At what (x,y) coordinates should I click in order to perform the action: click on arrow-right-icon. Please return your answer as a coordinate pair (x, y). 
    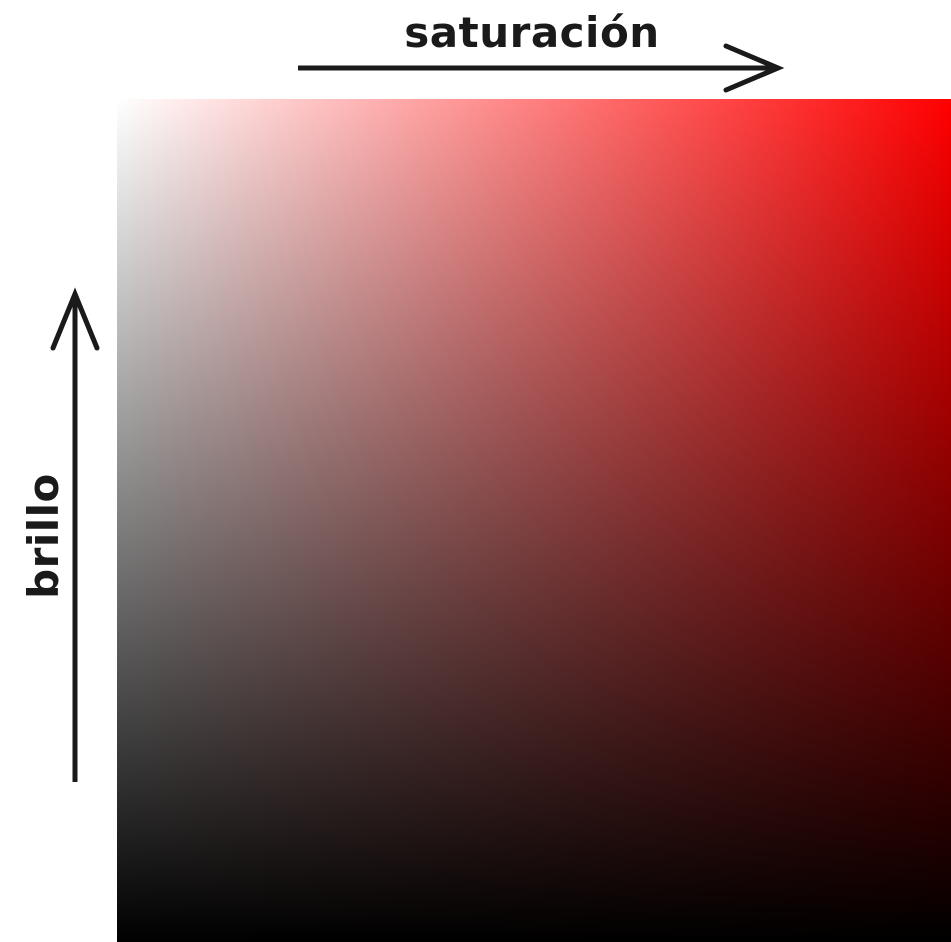
    Looking at the image, I should click on (541, 68).